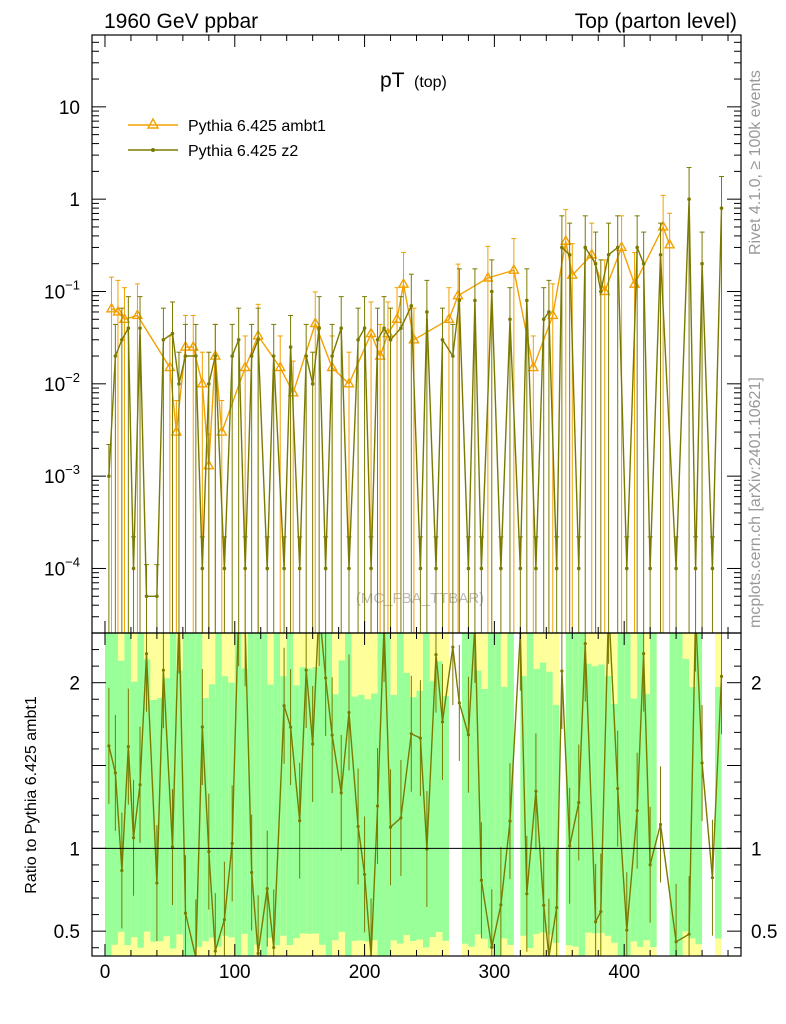 This screenshot has height=1024, width=786. Describe the element at coordinates (756, 849) in the screenshot. I see `ratio-y-tick-label: 1` at that location.